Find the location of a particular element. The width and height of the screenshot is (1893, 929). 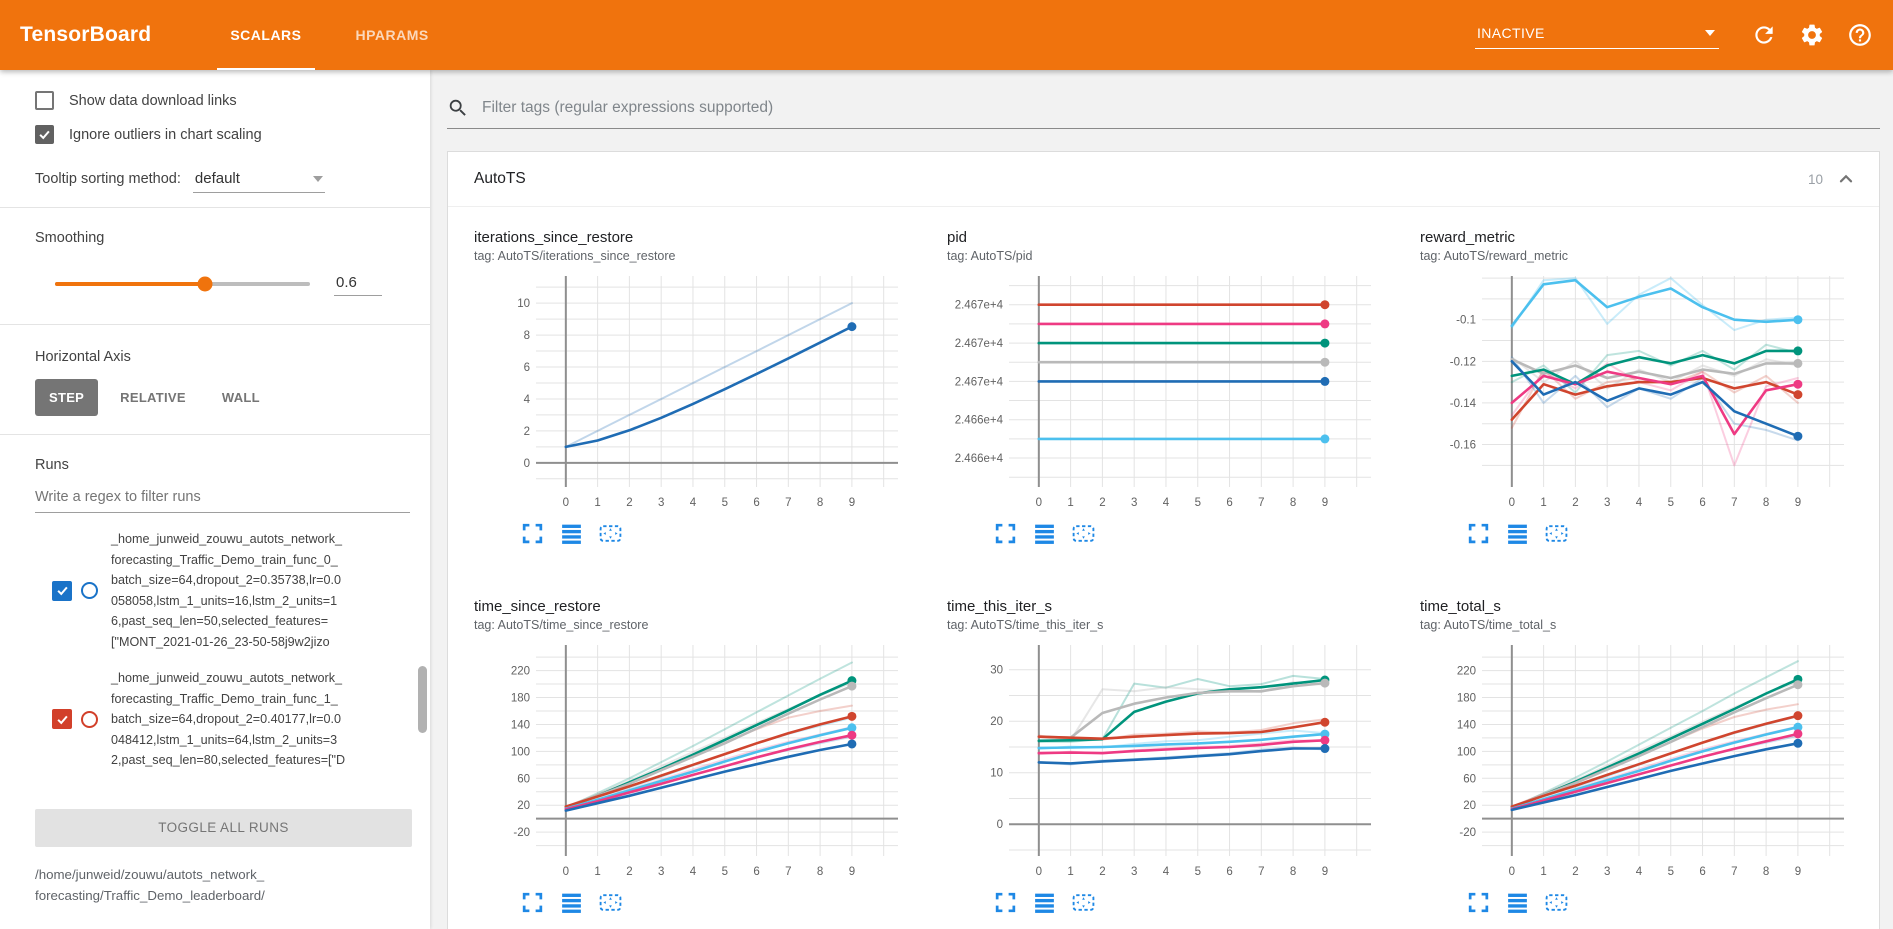

svg-text: 2 is located at coordinates (629, 503).